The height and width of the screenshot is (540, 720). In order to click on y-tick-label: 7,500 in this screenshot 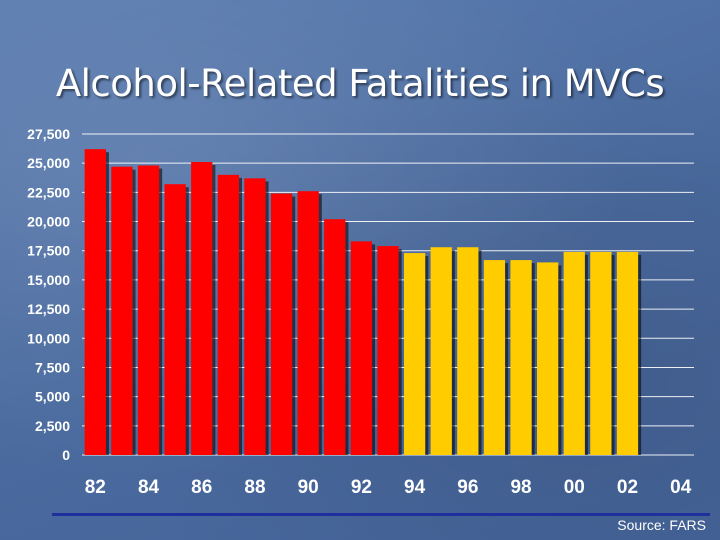, I will do `click(52, 367)`.